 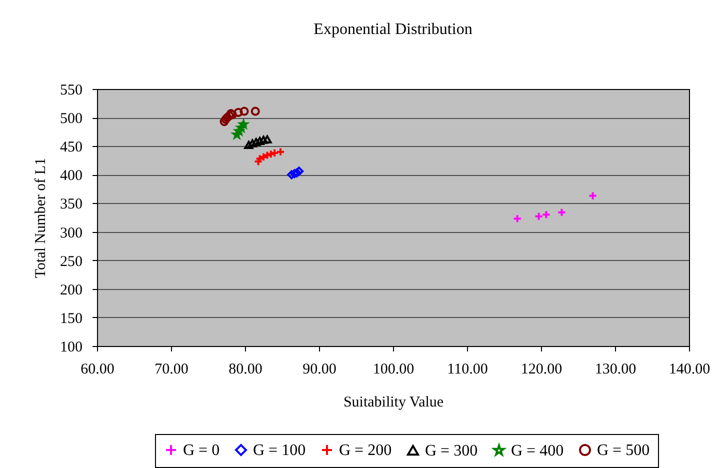 What do you see at coordinates (71, 176) in the screenshot?
I see `y-tick-label: 400` at bounding box center [71, 176].